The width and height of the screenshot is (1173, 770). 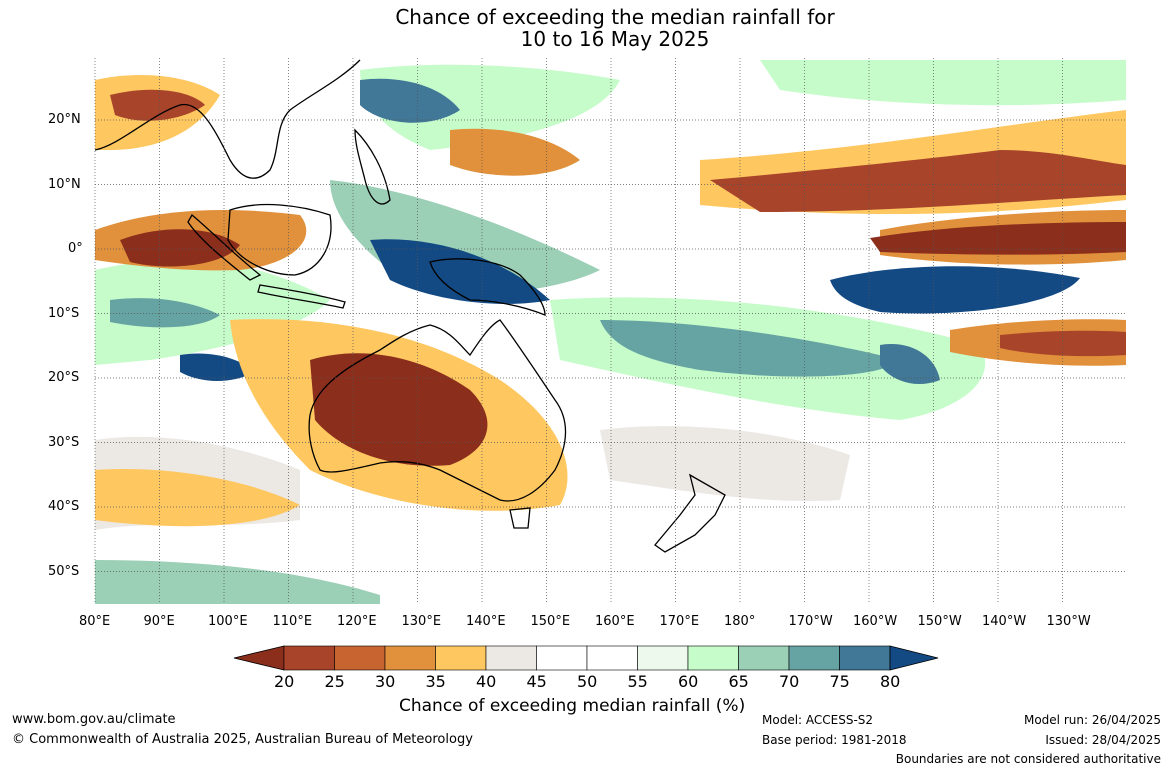 What do you see at coordinates (725, 463) in the screenshot?
I see `near-median-area` at bounding box center [725, 463].